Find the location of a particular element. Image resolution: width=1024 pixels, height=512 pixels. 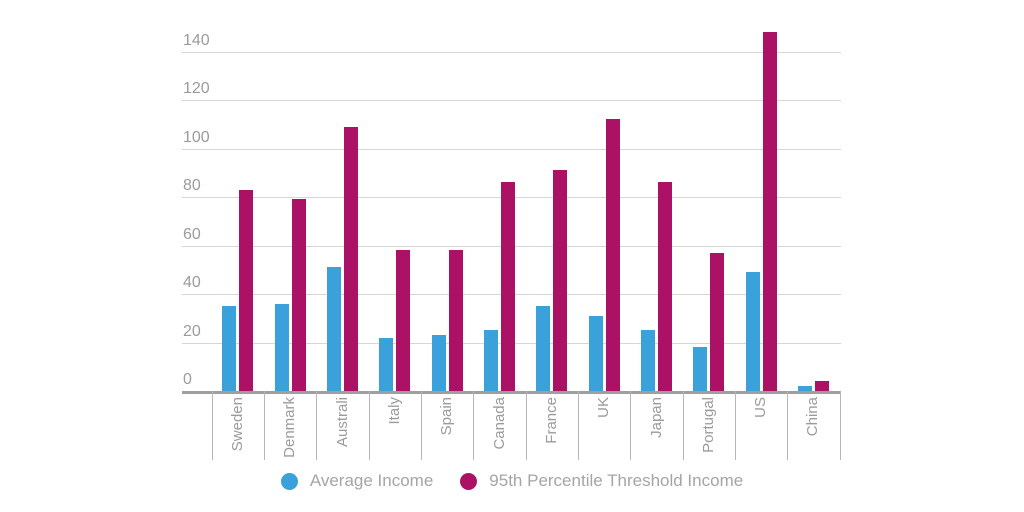

y-axis-label: 40 is located at coordinates (192, 282).